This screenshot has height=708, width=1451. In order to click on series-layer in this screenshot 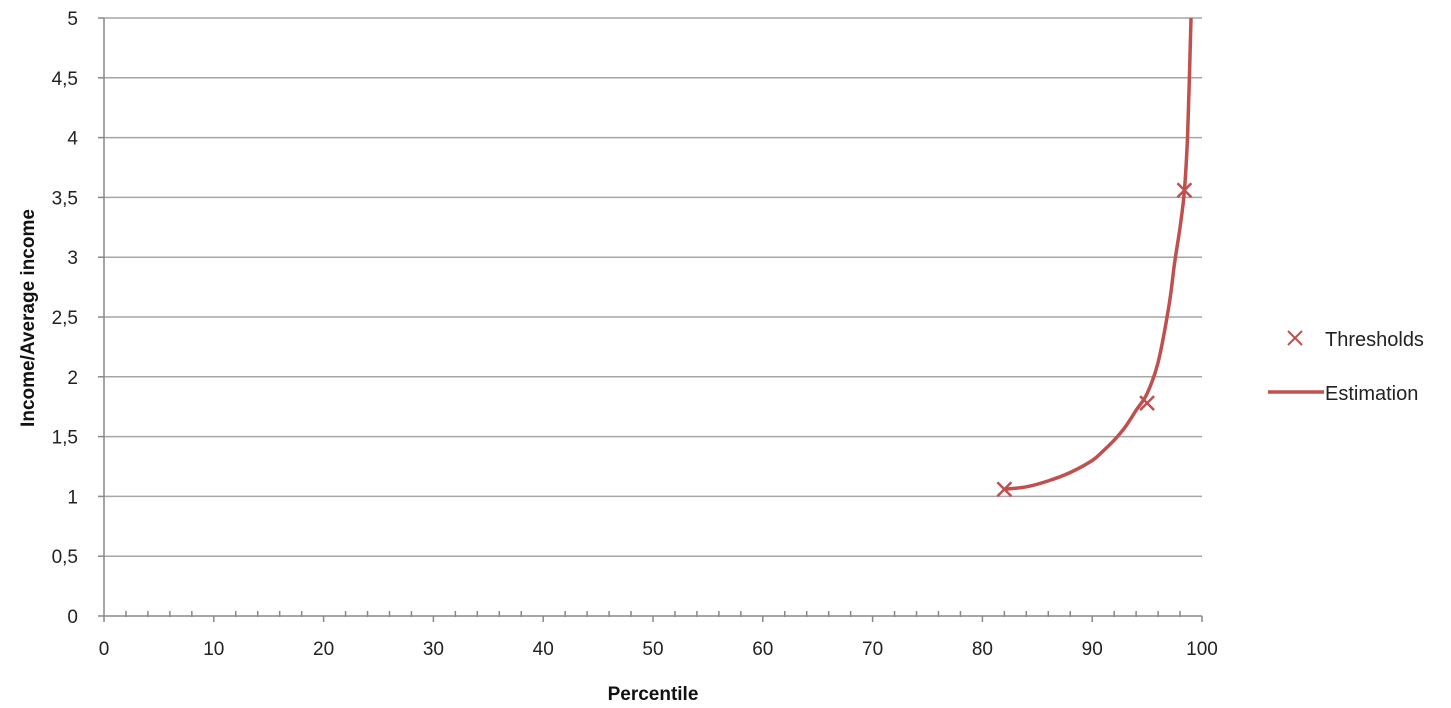, I will do `click(1094, 257)`.